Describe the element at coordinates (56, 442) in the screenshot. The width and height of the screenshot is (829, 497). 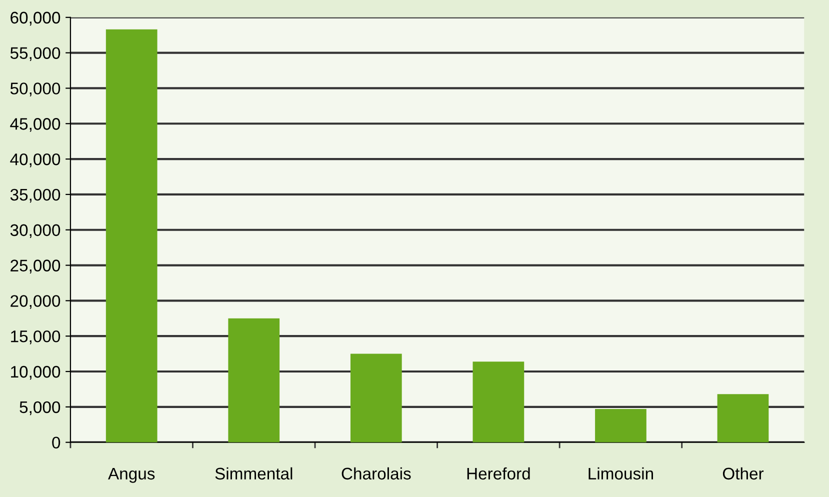
I see `y-tick-label: 0` at that location.